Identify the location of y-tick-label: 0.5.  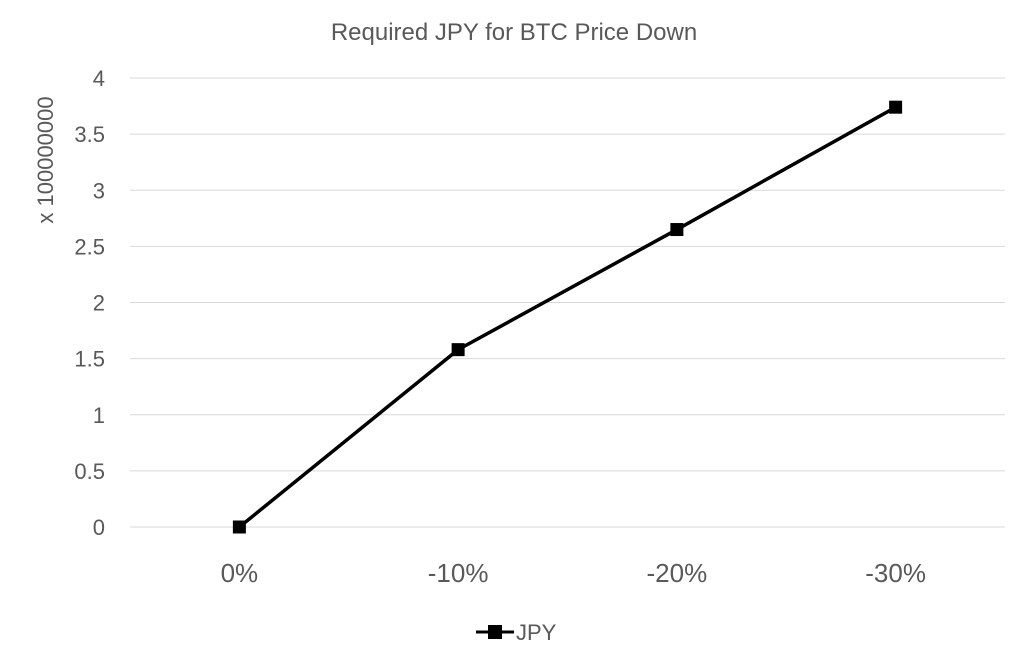
(89, 471).